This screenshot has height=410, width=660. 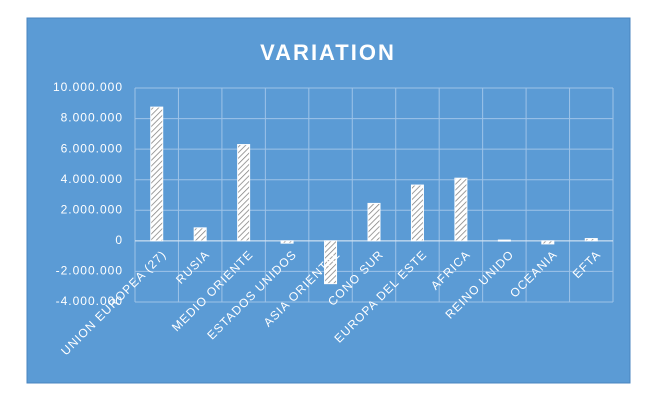 I want to click on y-tick-label: 10.000.000, so click(x=88, y=87).